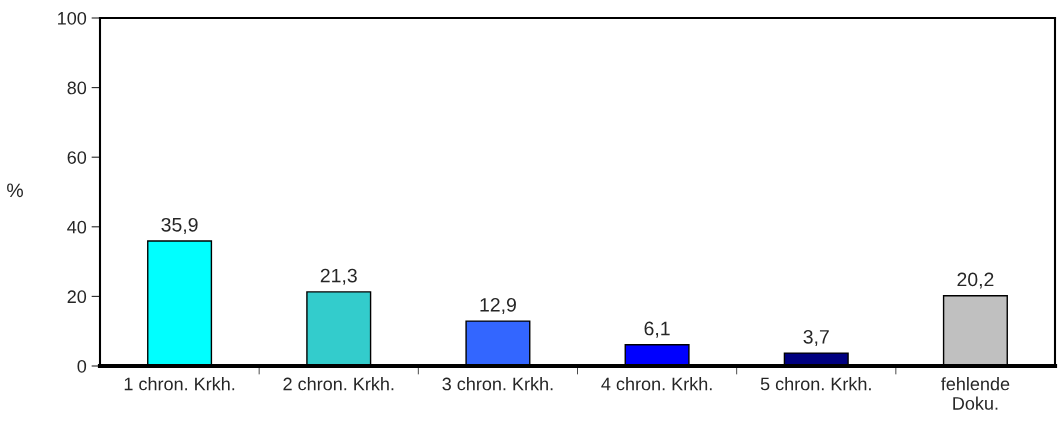  I want to click on x-tick-label: 2 chron. Krkh., so click(338, 384).